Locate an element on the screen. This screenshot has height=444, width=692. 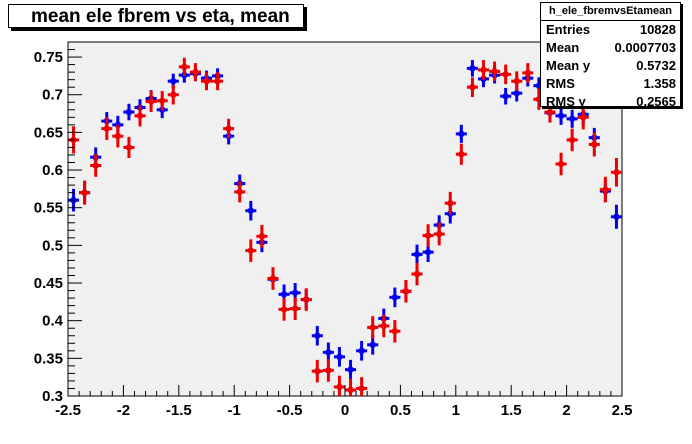
stats-row-rms: RMS 1.358 is located at coordinates (610, 84).